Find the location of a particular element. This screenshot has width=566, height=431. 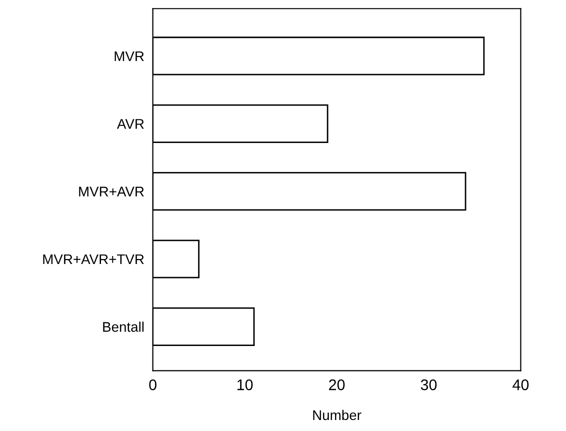

y-tick-label: AVR is located at coordinates (130, 124).